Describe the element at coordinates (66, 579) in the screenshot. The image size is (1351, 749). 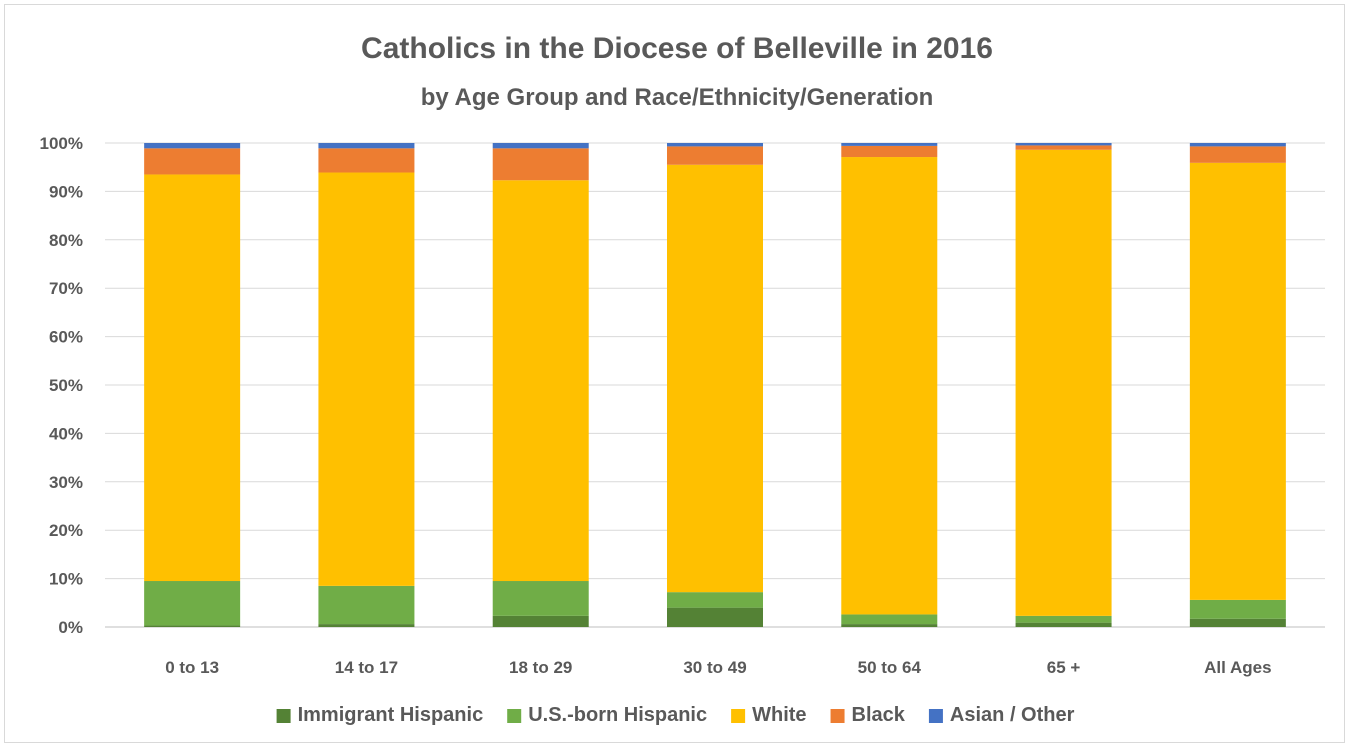
I see `y-tick-label: 10%` at that location.